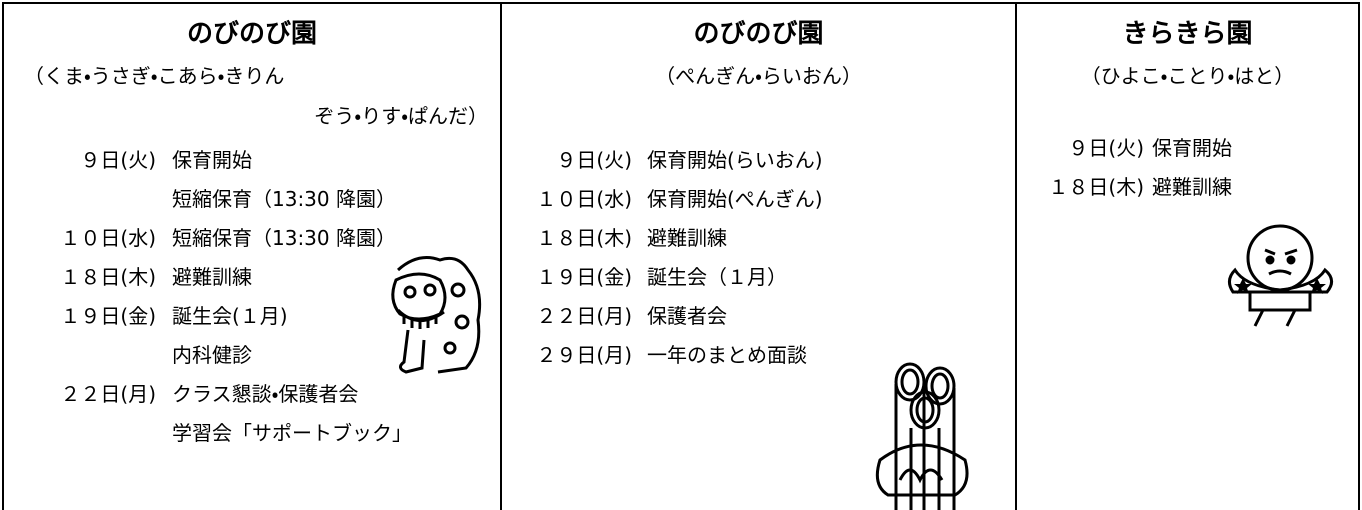  I want to click on subtitle-line: （ひよこ・ことり・はと）, so click(1187, 76).